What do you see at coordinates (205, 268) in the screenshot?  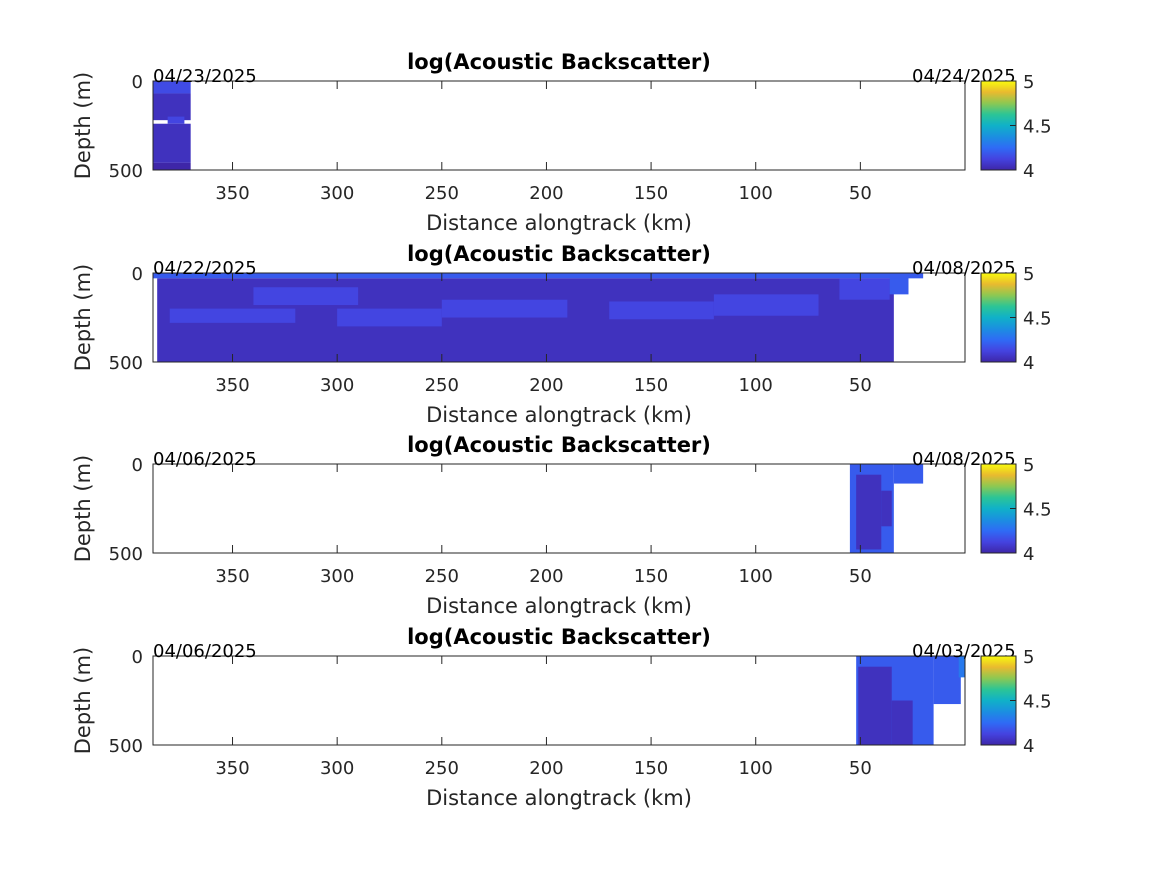 I see `date-start-label: 04/22/2025` at bounding box center [205, 268].